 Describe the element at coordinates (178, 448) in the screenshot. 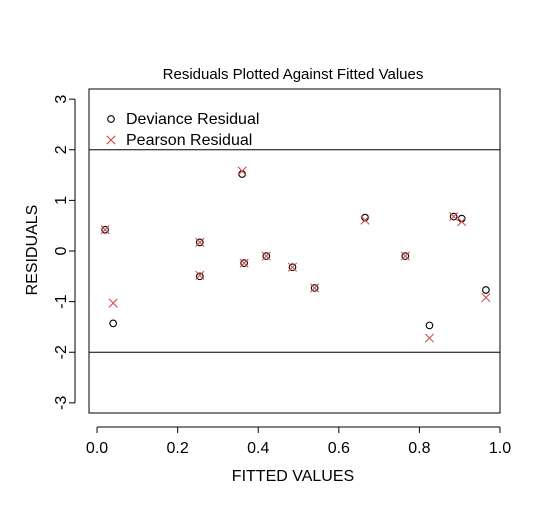

I see `x-tick-label: 0.2` at that location.